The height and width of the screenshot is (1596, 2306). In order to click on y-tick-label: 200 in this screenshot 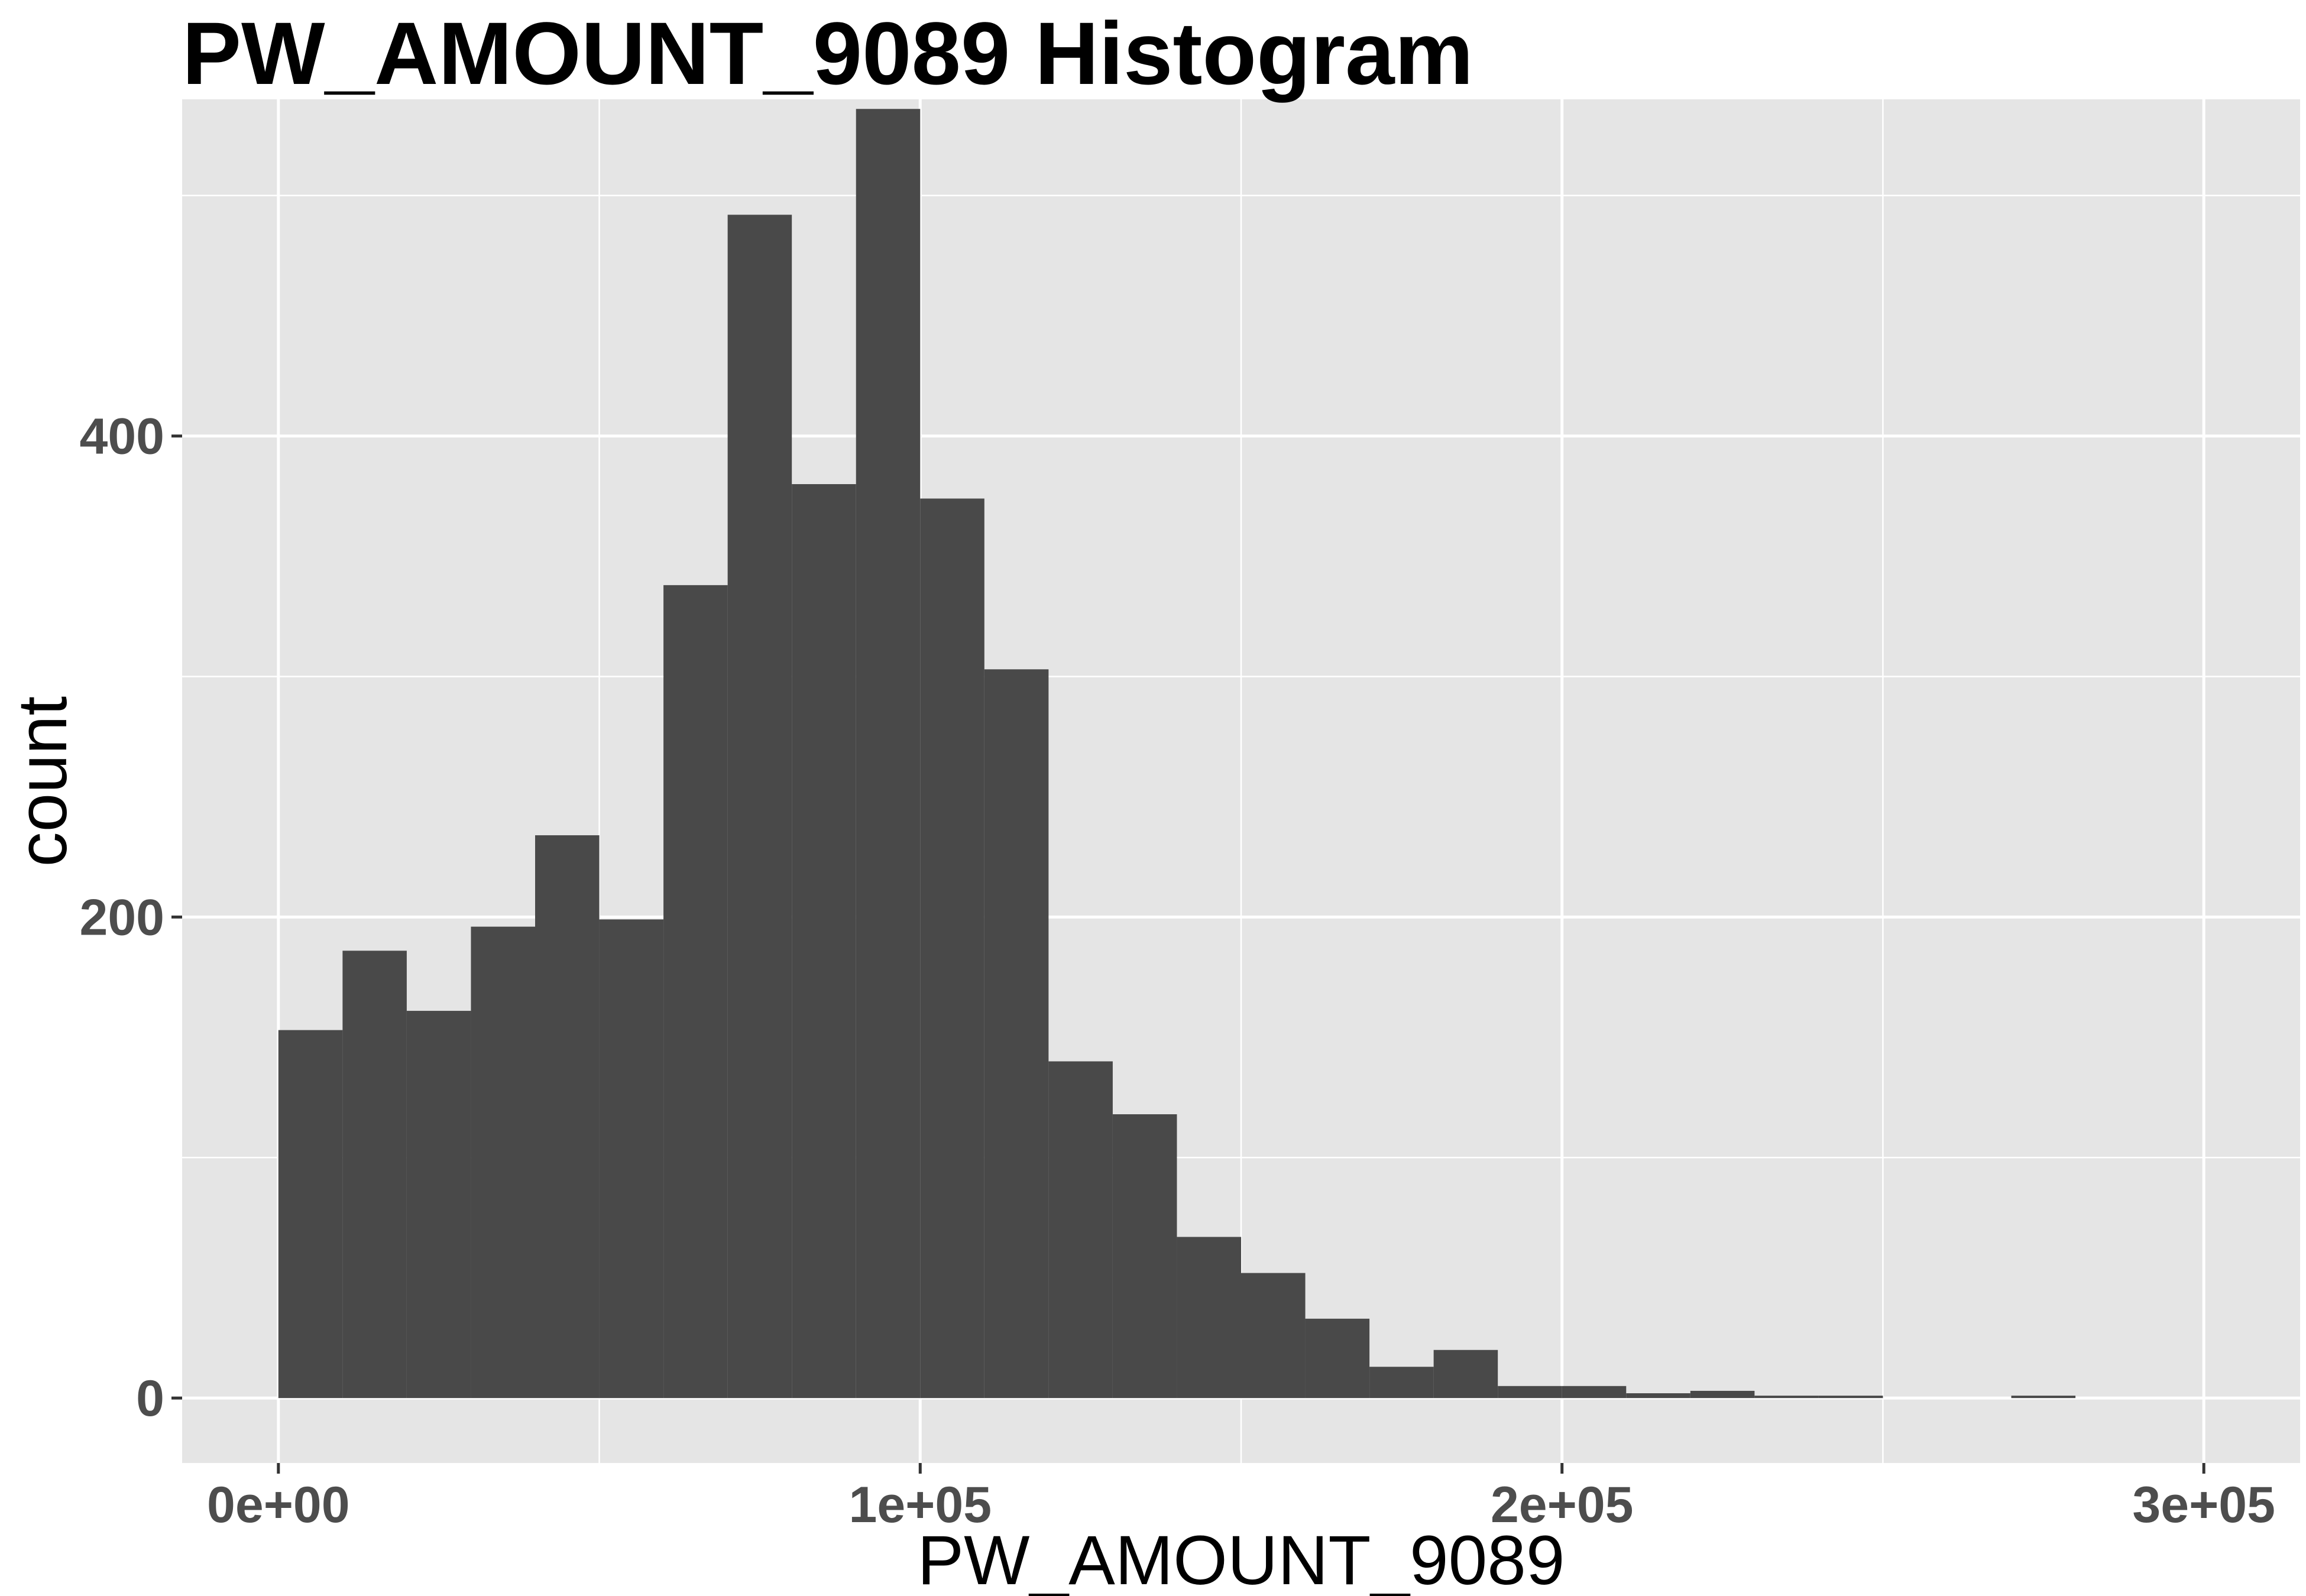, I will do `click(122, 917)`.